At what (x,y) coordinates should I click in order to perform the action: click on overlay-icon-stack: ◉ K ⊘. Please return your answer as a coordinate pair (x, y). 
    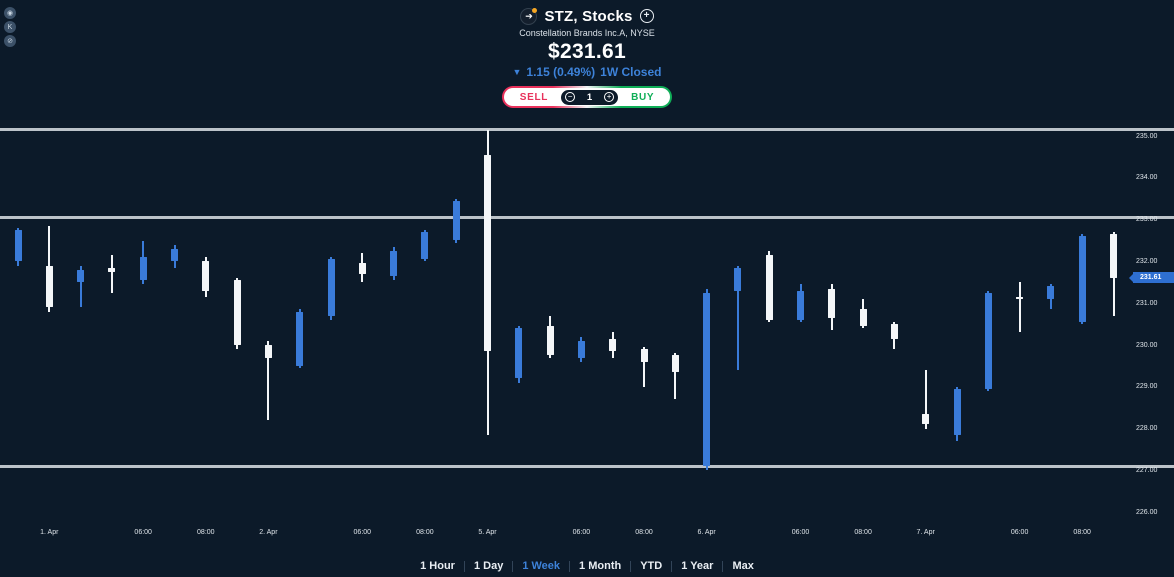
    Looking at the image, I should click on (10, 27).